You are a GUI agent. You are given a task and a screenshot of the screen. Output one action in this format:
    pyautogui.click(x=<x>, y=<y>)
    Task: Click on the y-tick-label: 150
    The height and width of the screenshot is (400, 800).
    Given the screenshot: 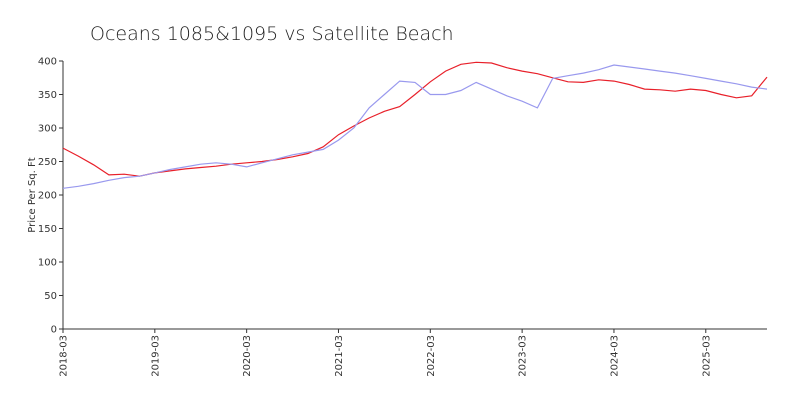 What is the action you would take?
    pyautogui.click(x=47, y=229)
    